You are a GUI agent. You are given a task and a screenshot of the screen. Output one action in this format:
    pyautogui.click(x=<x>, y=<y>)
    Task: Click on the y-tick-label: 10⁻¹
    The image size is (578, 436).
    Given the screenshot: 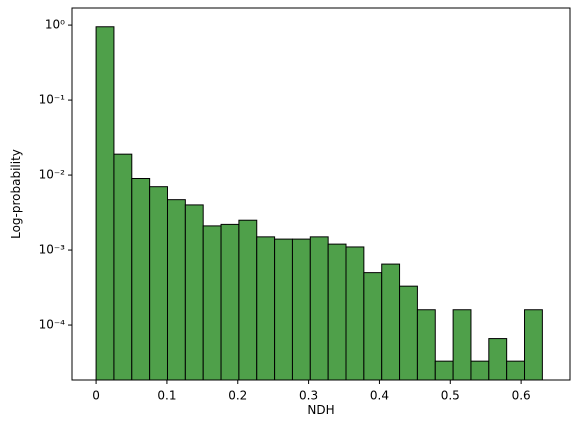 What is the action you would take?
    pyautogui.click(x=52, y=100)
    